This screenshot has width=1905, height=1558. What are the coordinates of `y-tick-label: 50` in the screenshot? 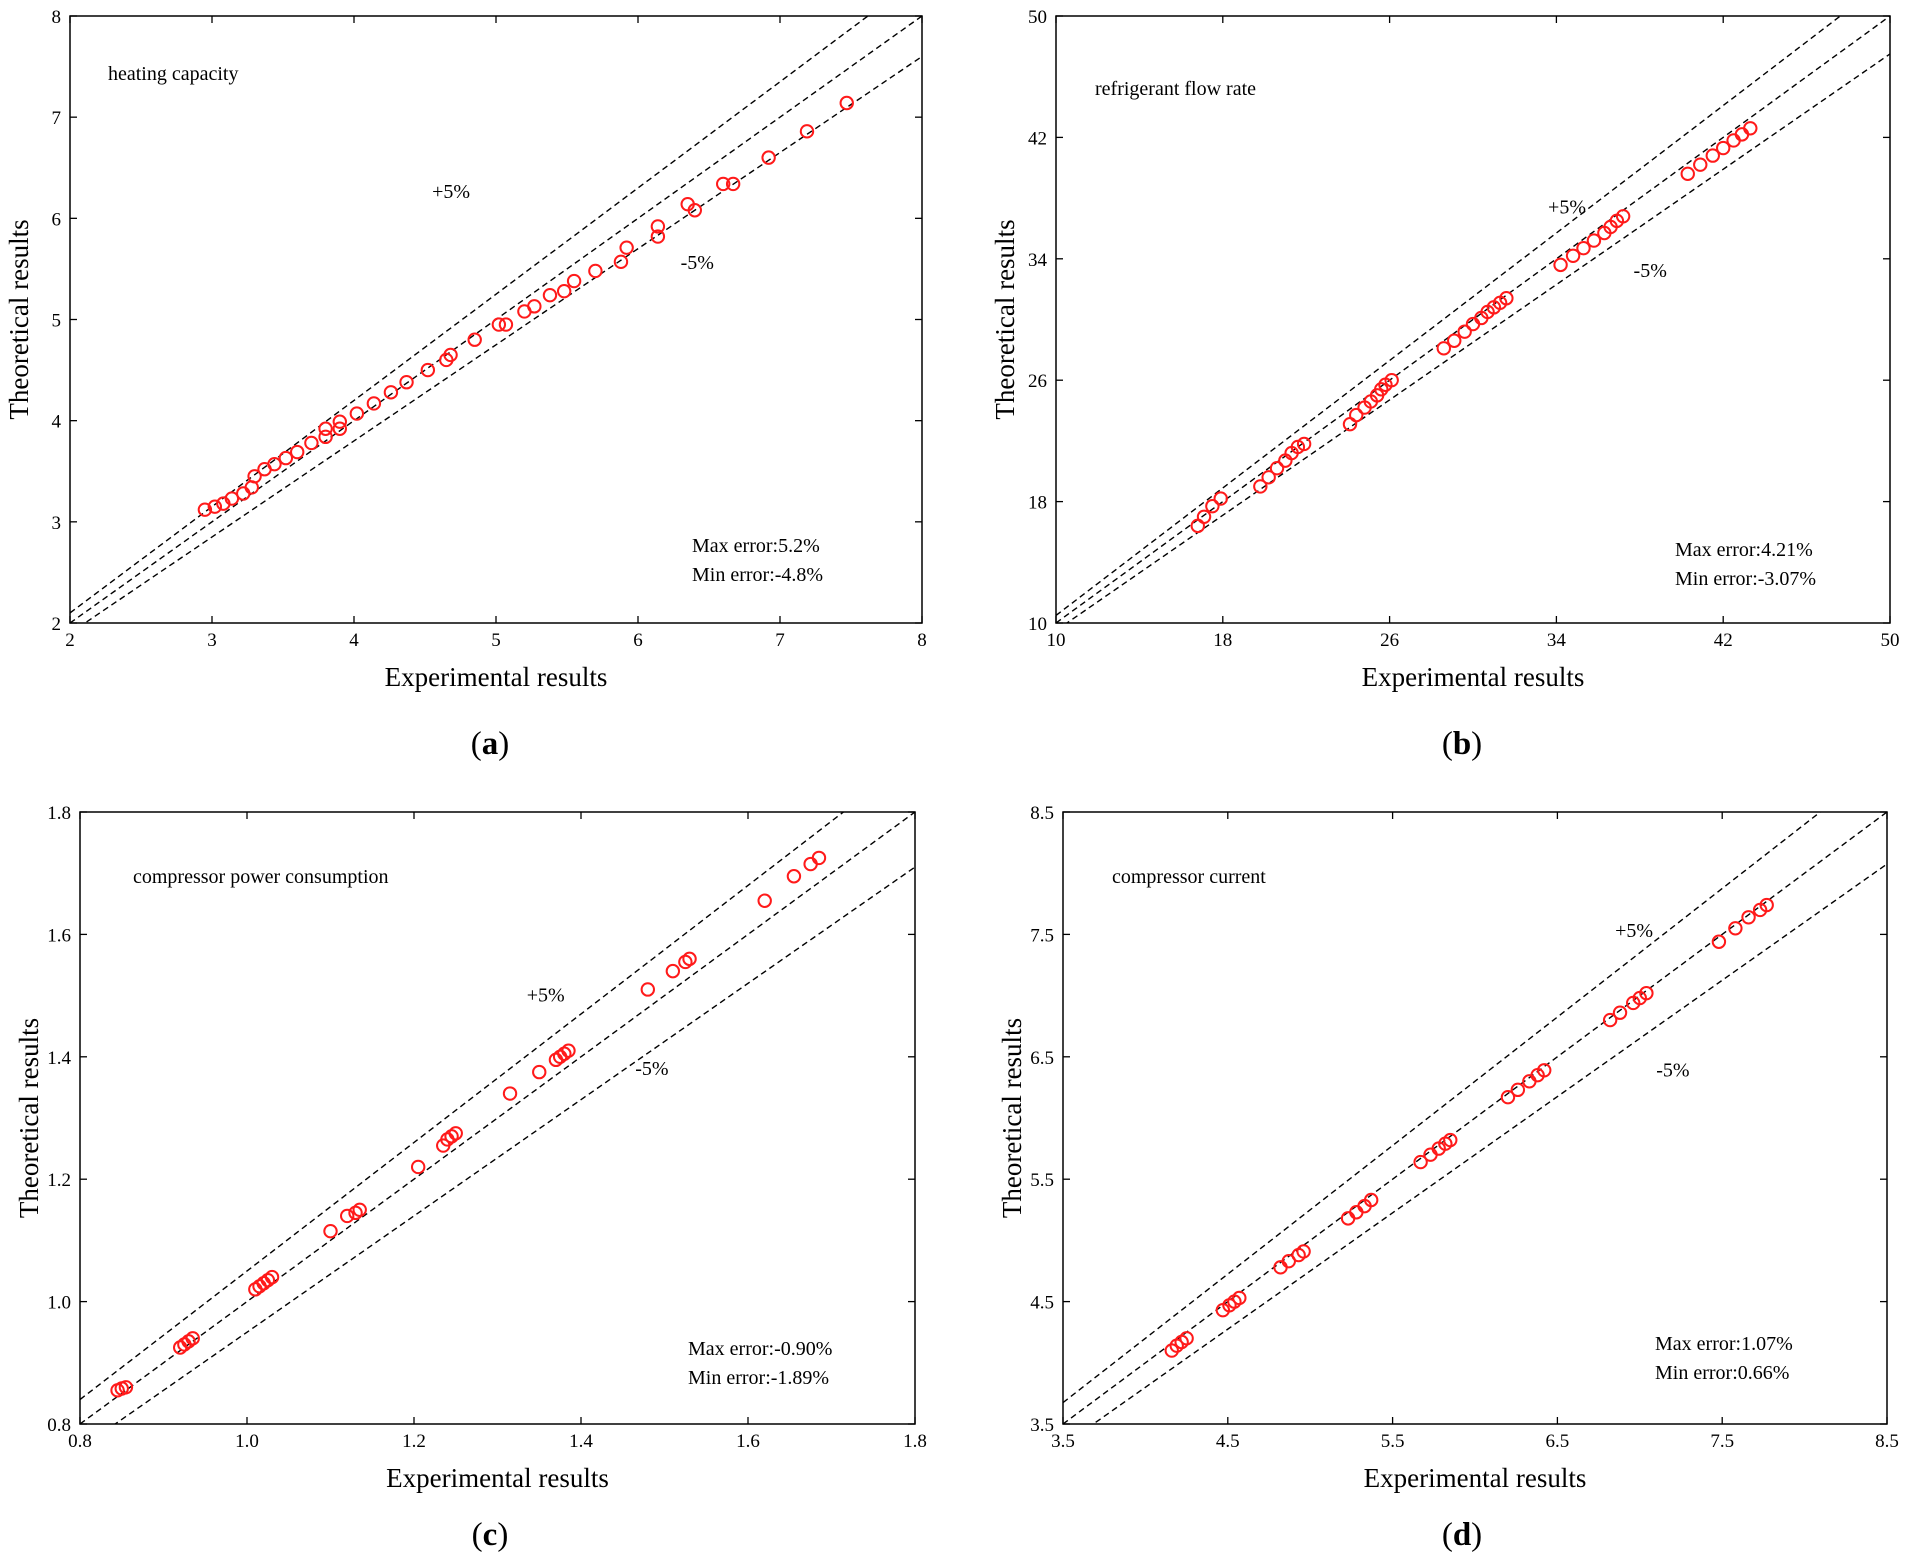 It's located at (1037, 17).